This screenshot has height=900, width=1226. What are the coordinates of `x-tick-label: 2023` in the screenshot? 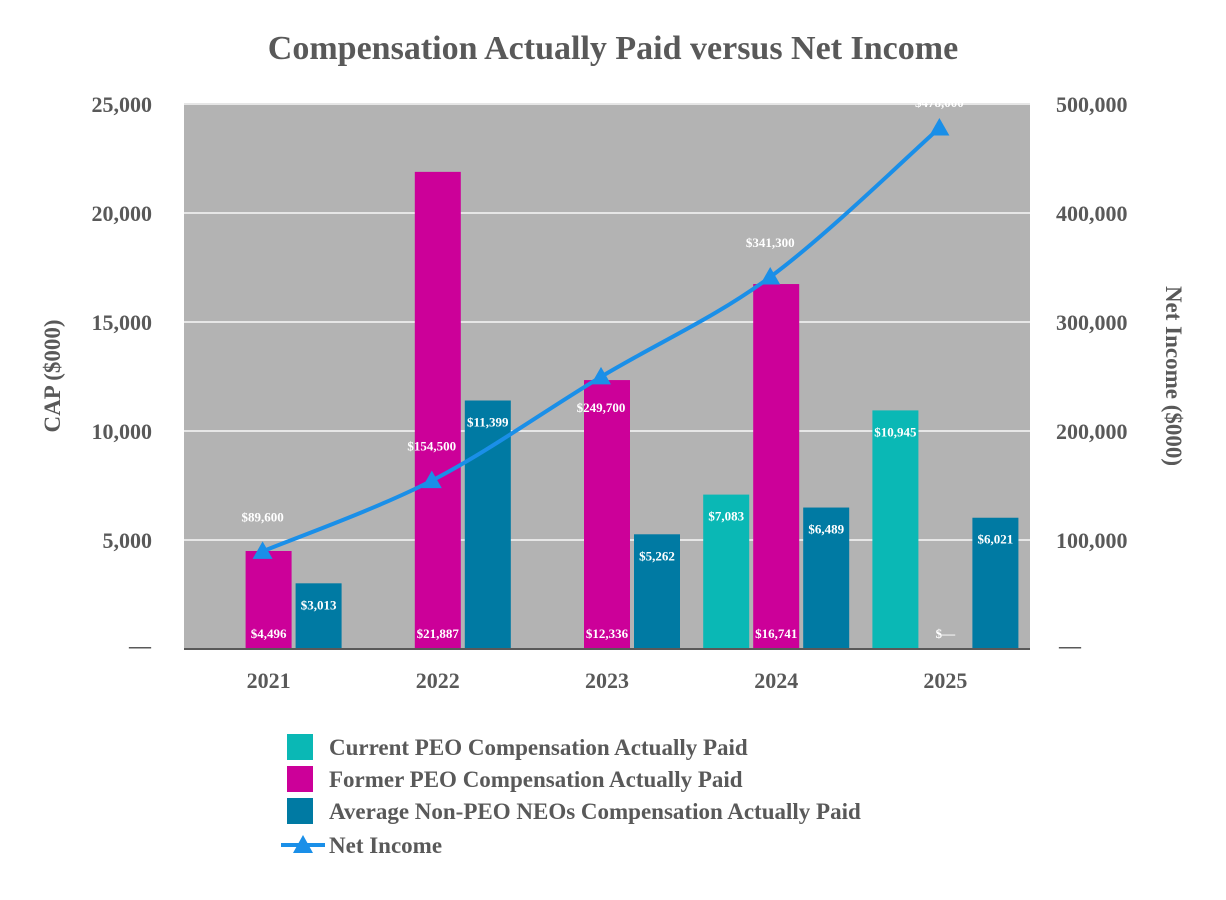 It's located at (607, 680).